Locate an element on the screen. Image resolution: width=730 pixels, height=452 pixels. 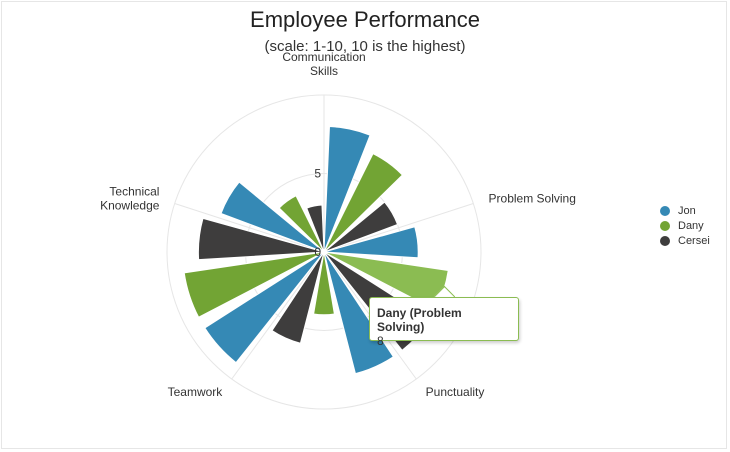
category-label: Teamwork is located at coordinates (196, 392).